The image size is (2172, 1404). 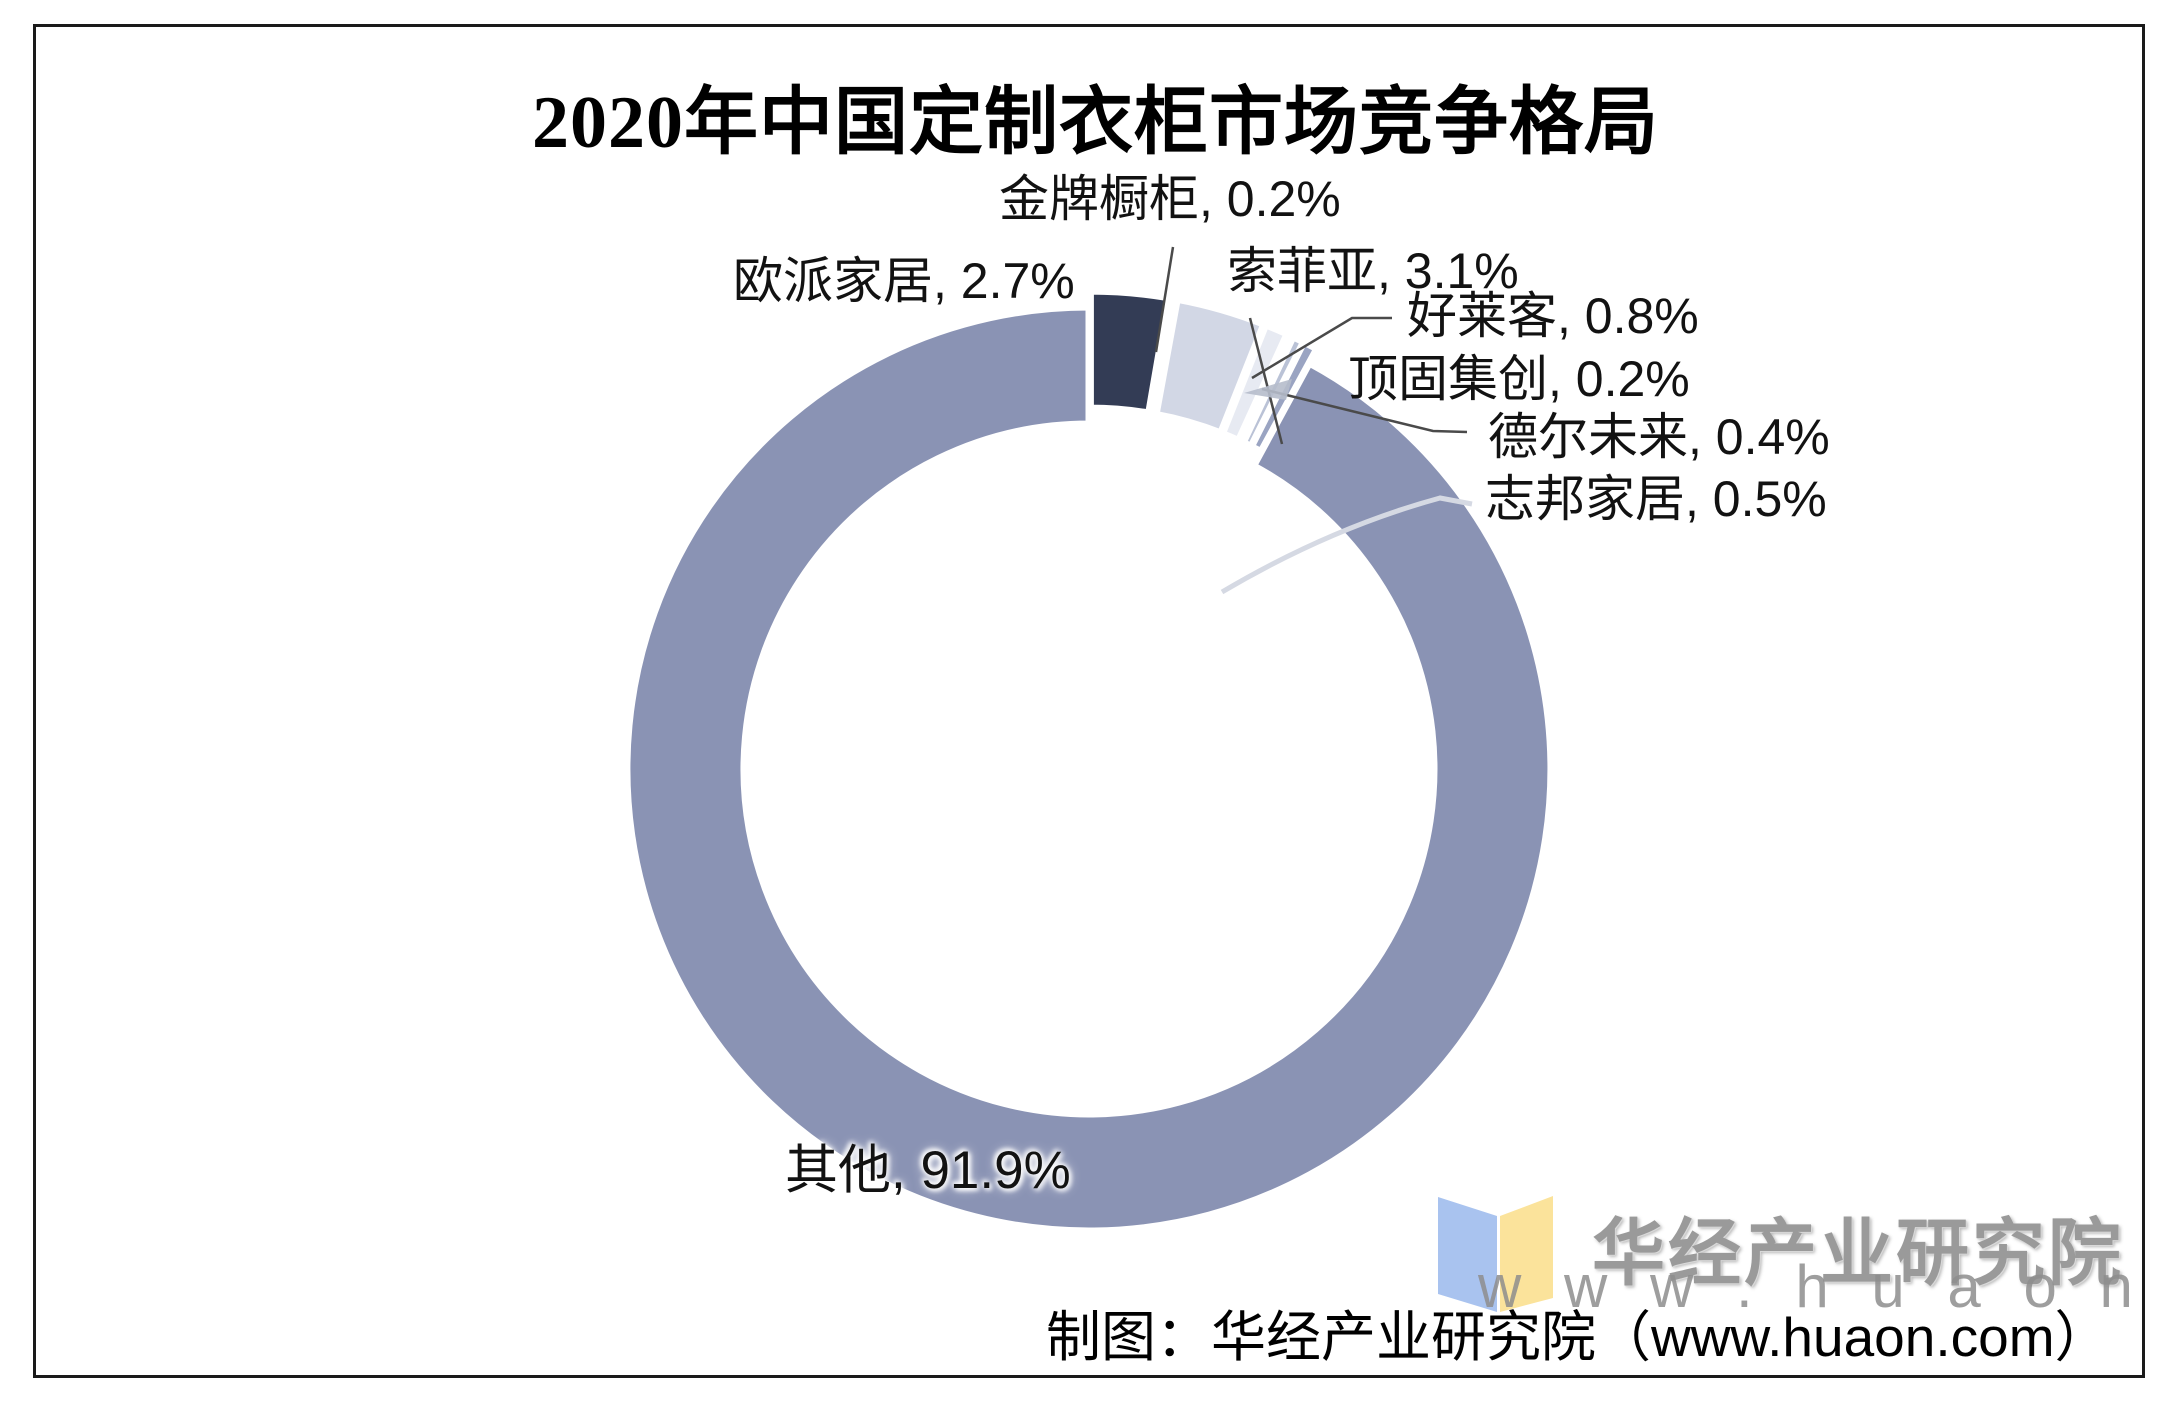 I want to click on watermark-url-text: w w w . h u a o n . c o m, so click(x=1825, y=1286).